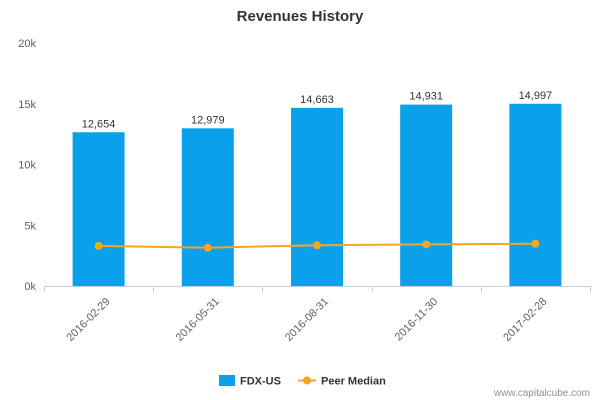 The image size is (600, 400). I want to click on legend-item-peer-median: Peer Median, so click(342, 382).